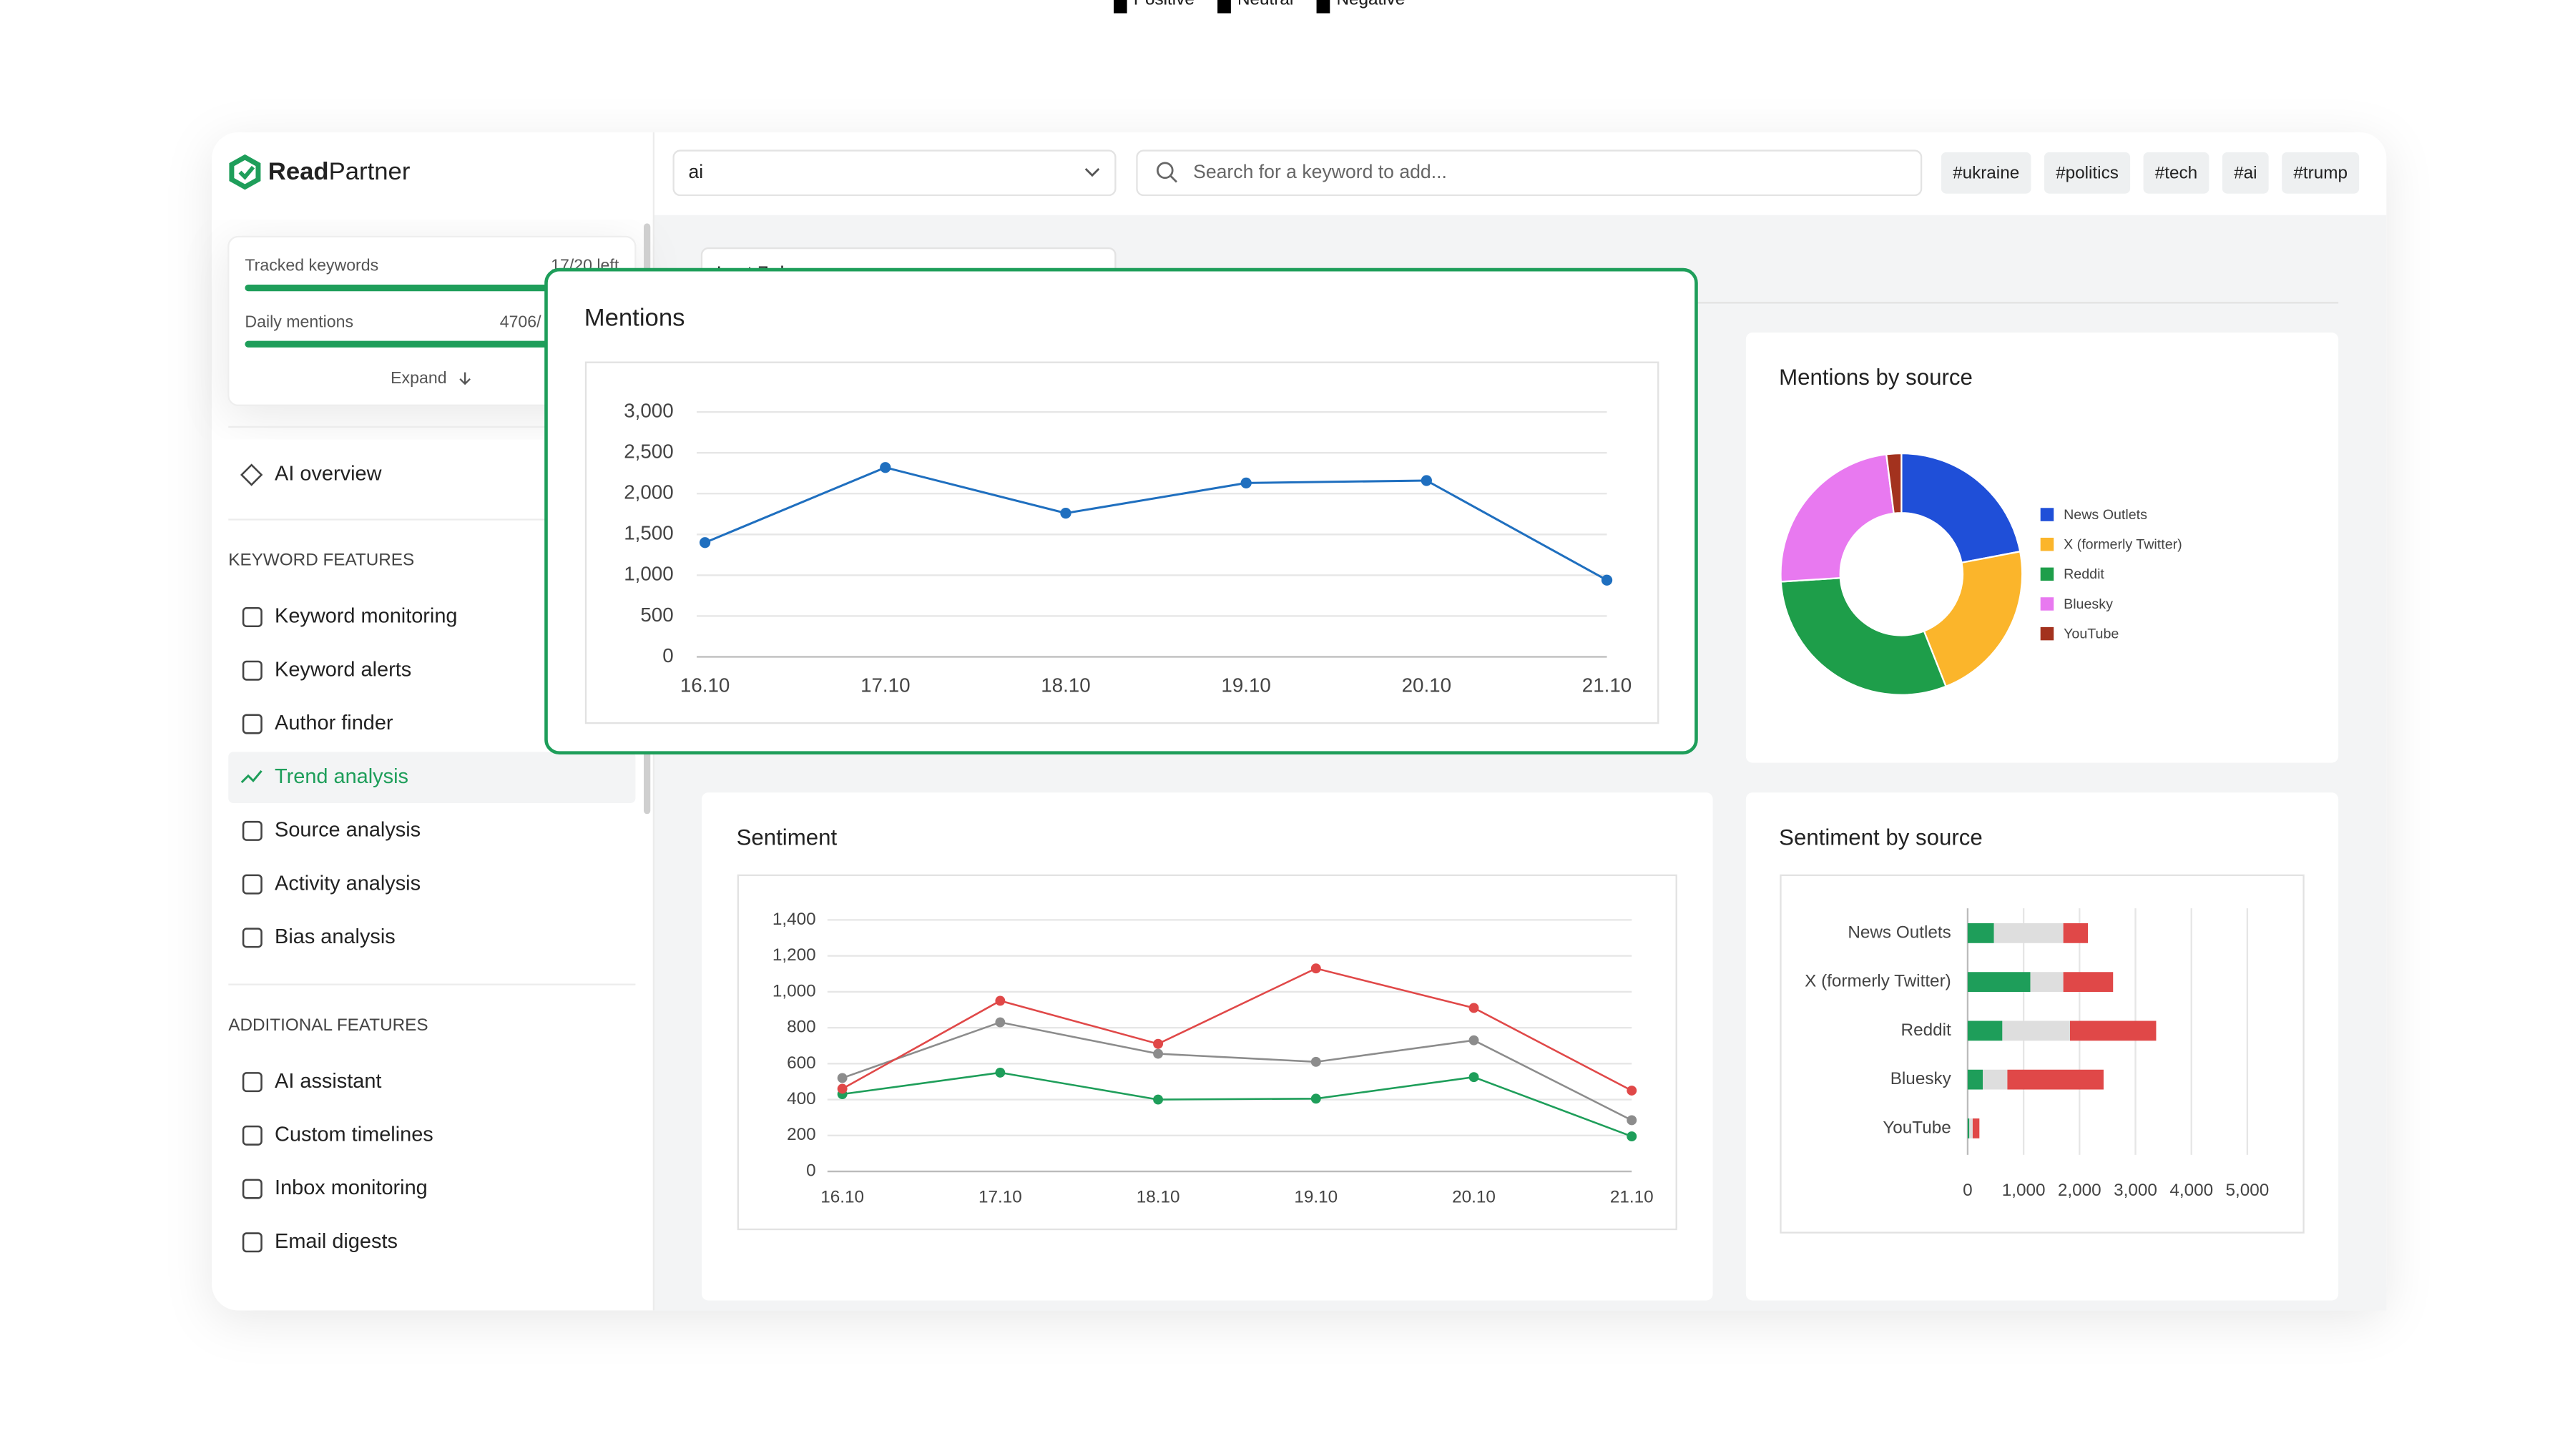 This screenshot has height=1456, width=2575. Describe the element at coordinates (1265, 4) in the screenshot. I see `legend-label: Neutral` at that location.